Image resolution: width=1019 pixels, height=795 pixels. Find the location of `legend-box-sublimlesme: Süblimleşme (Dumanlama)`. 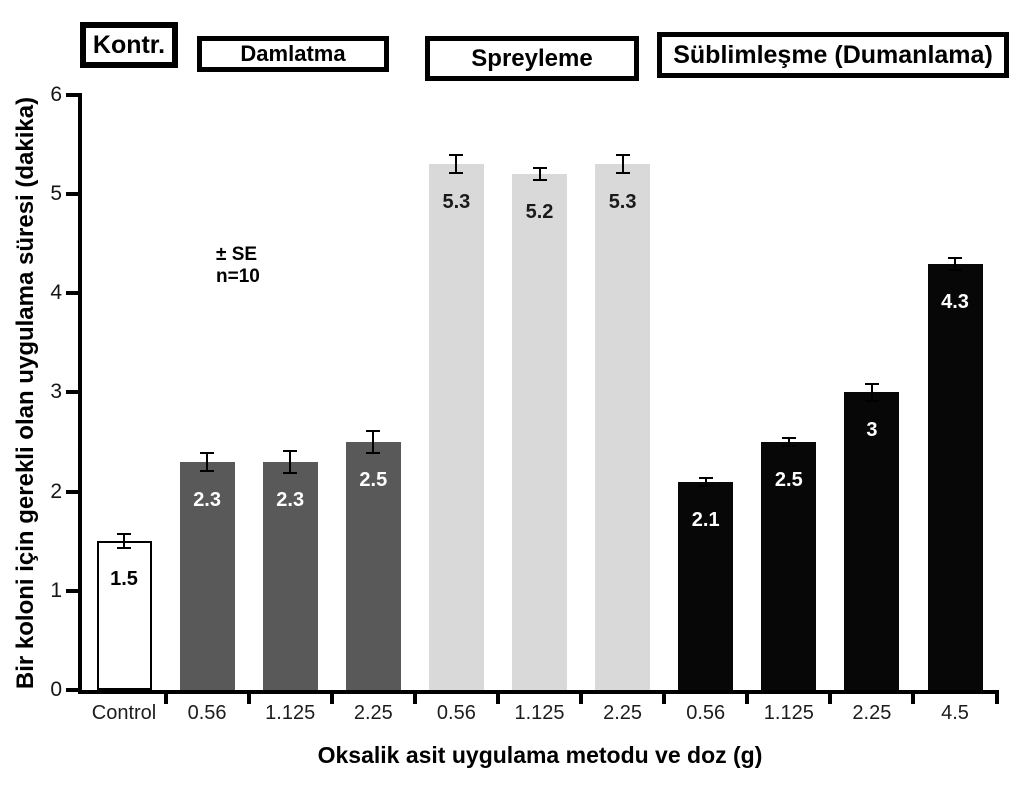

legend-box-sublimlesme: Süblimleşme (Dumanlama) is located at coordinates (833, 55).